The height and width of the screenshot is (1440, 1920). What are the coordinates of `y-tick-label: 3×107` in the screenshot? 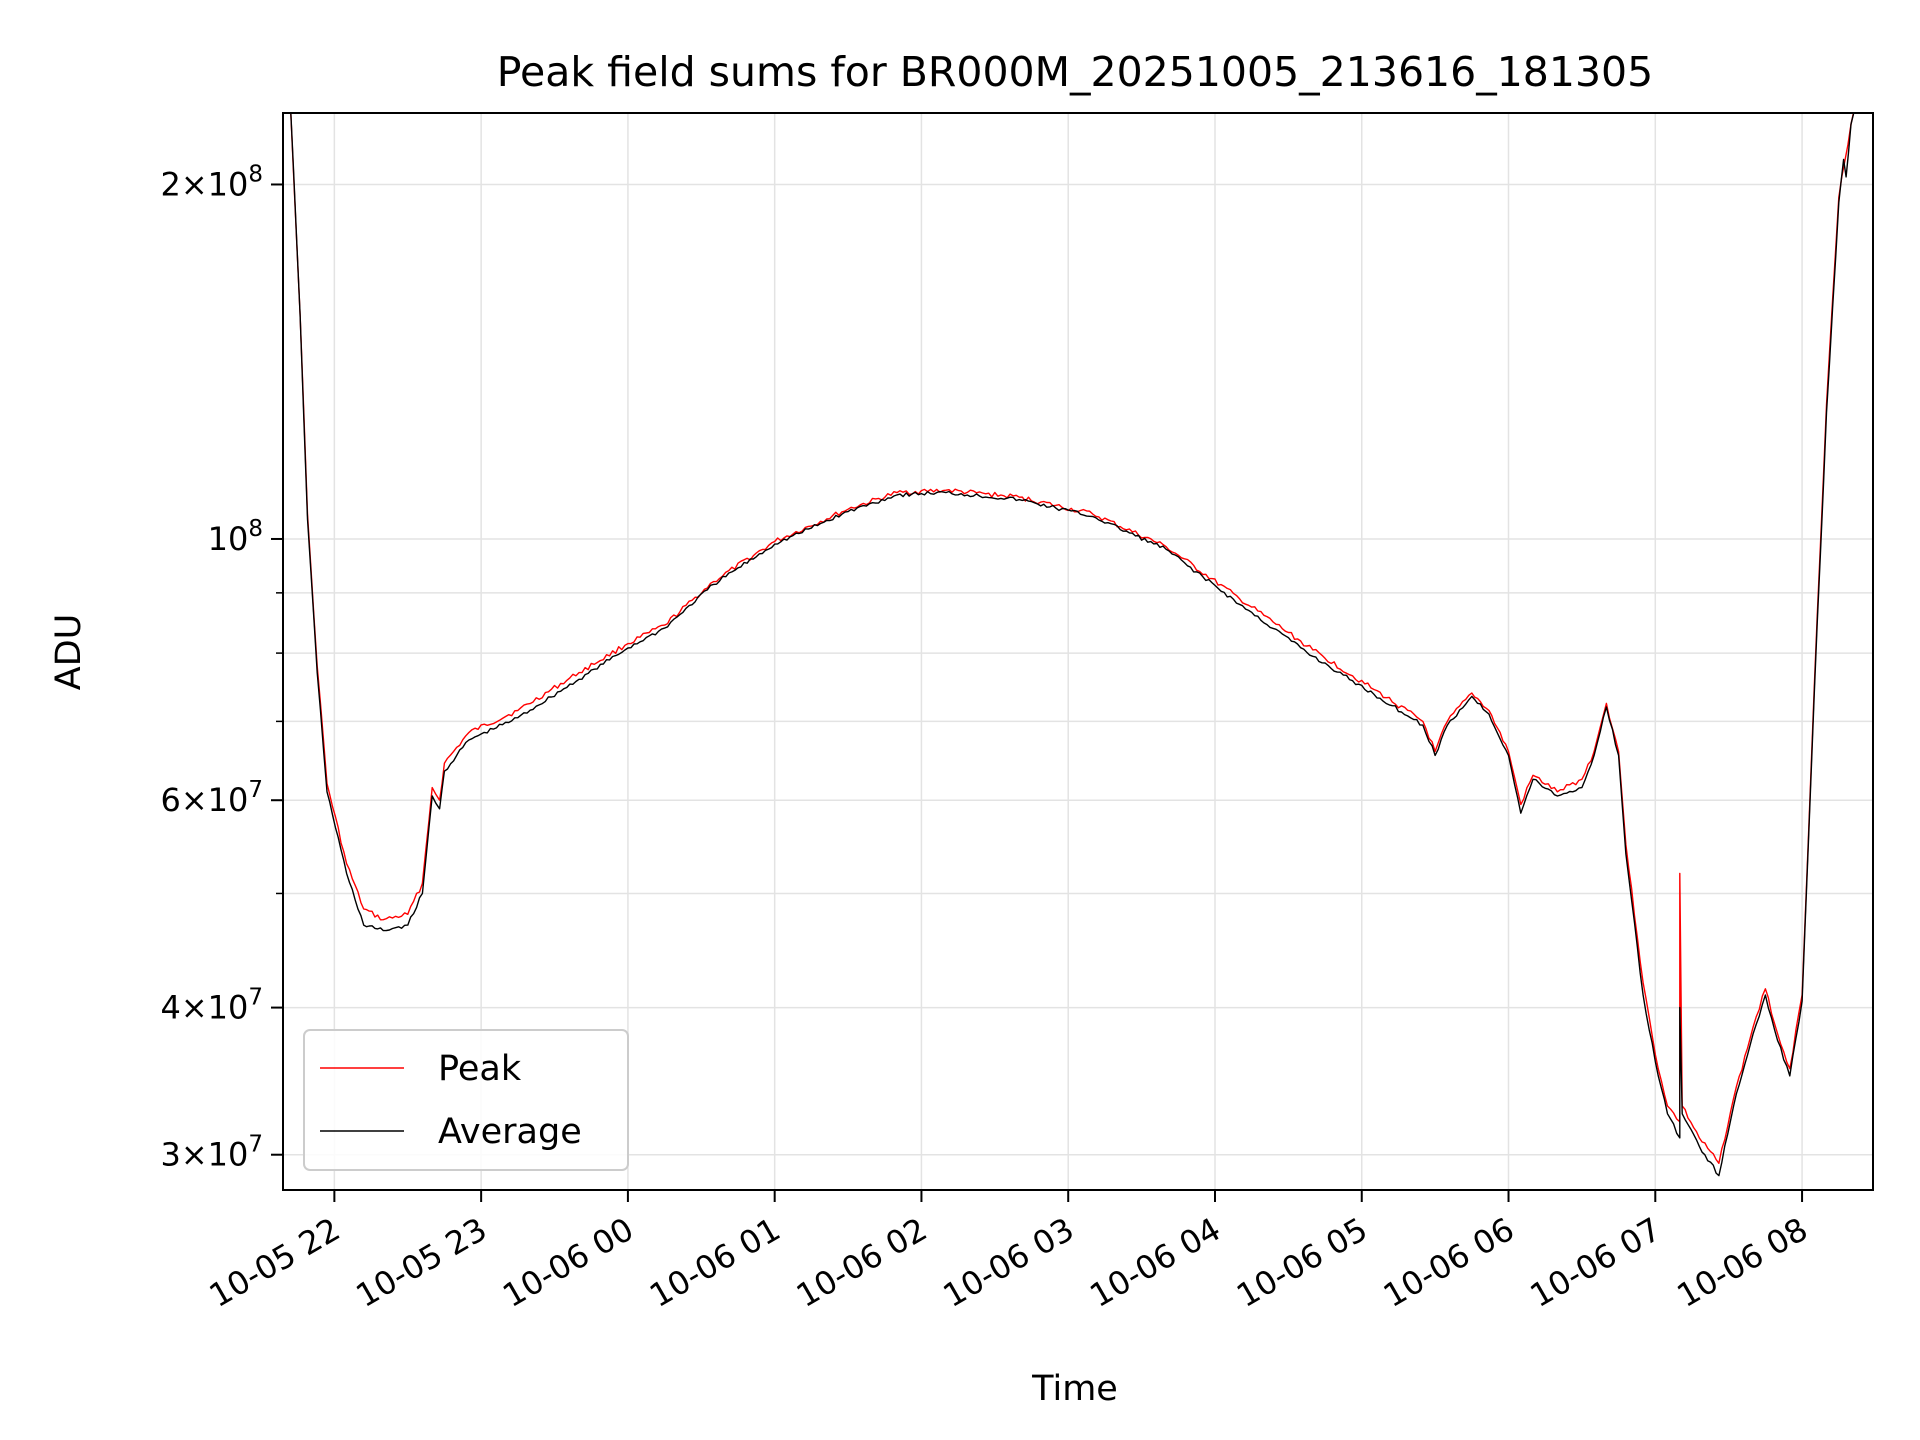 It's located at (211, 1153).